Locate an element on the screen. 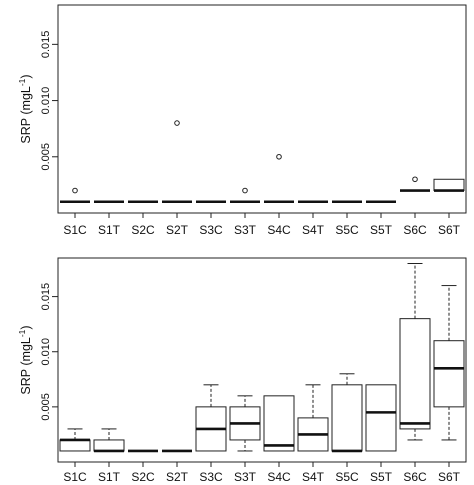 Image resolution: width=474 pixels, height=485 pixels. box-s4t is located at coordinates (313, 418).